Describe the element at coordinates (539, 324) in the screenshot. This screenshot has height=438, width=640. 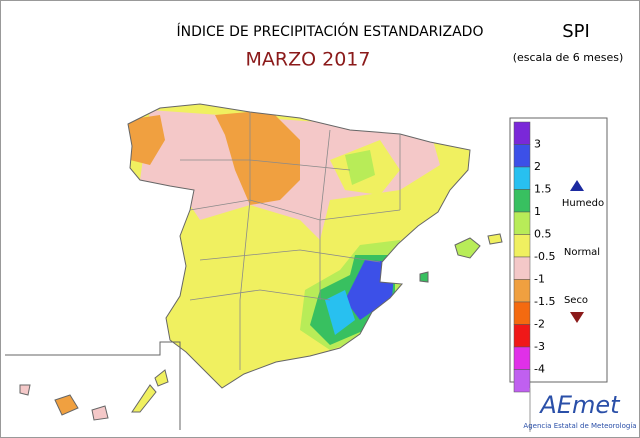
I see `legend-label: -2` at that location.